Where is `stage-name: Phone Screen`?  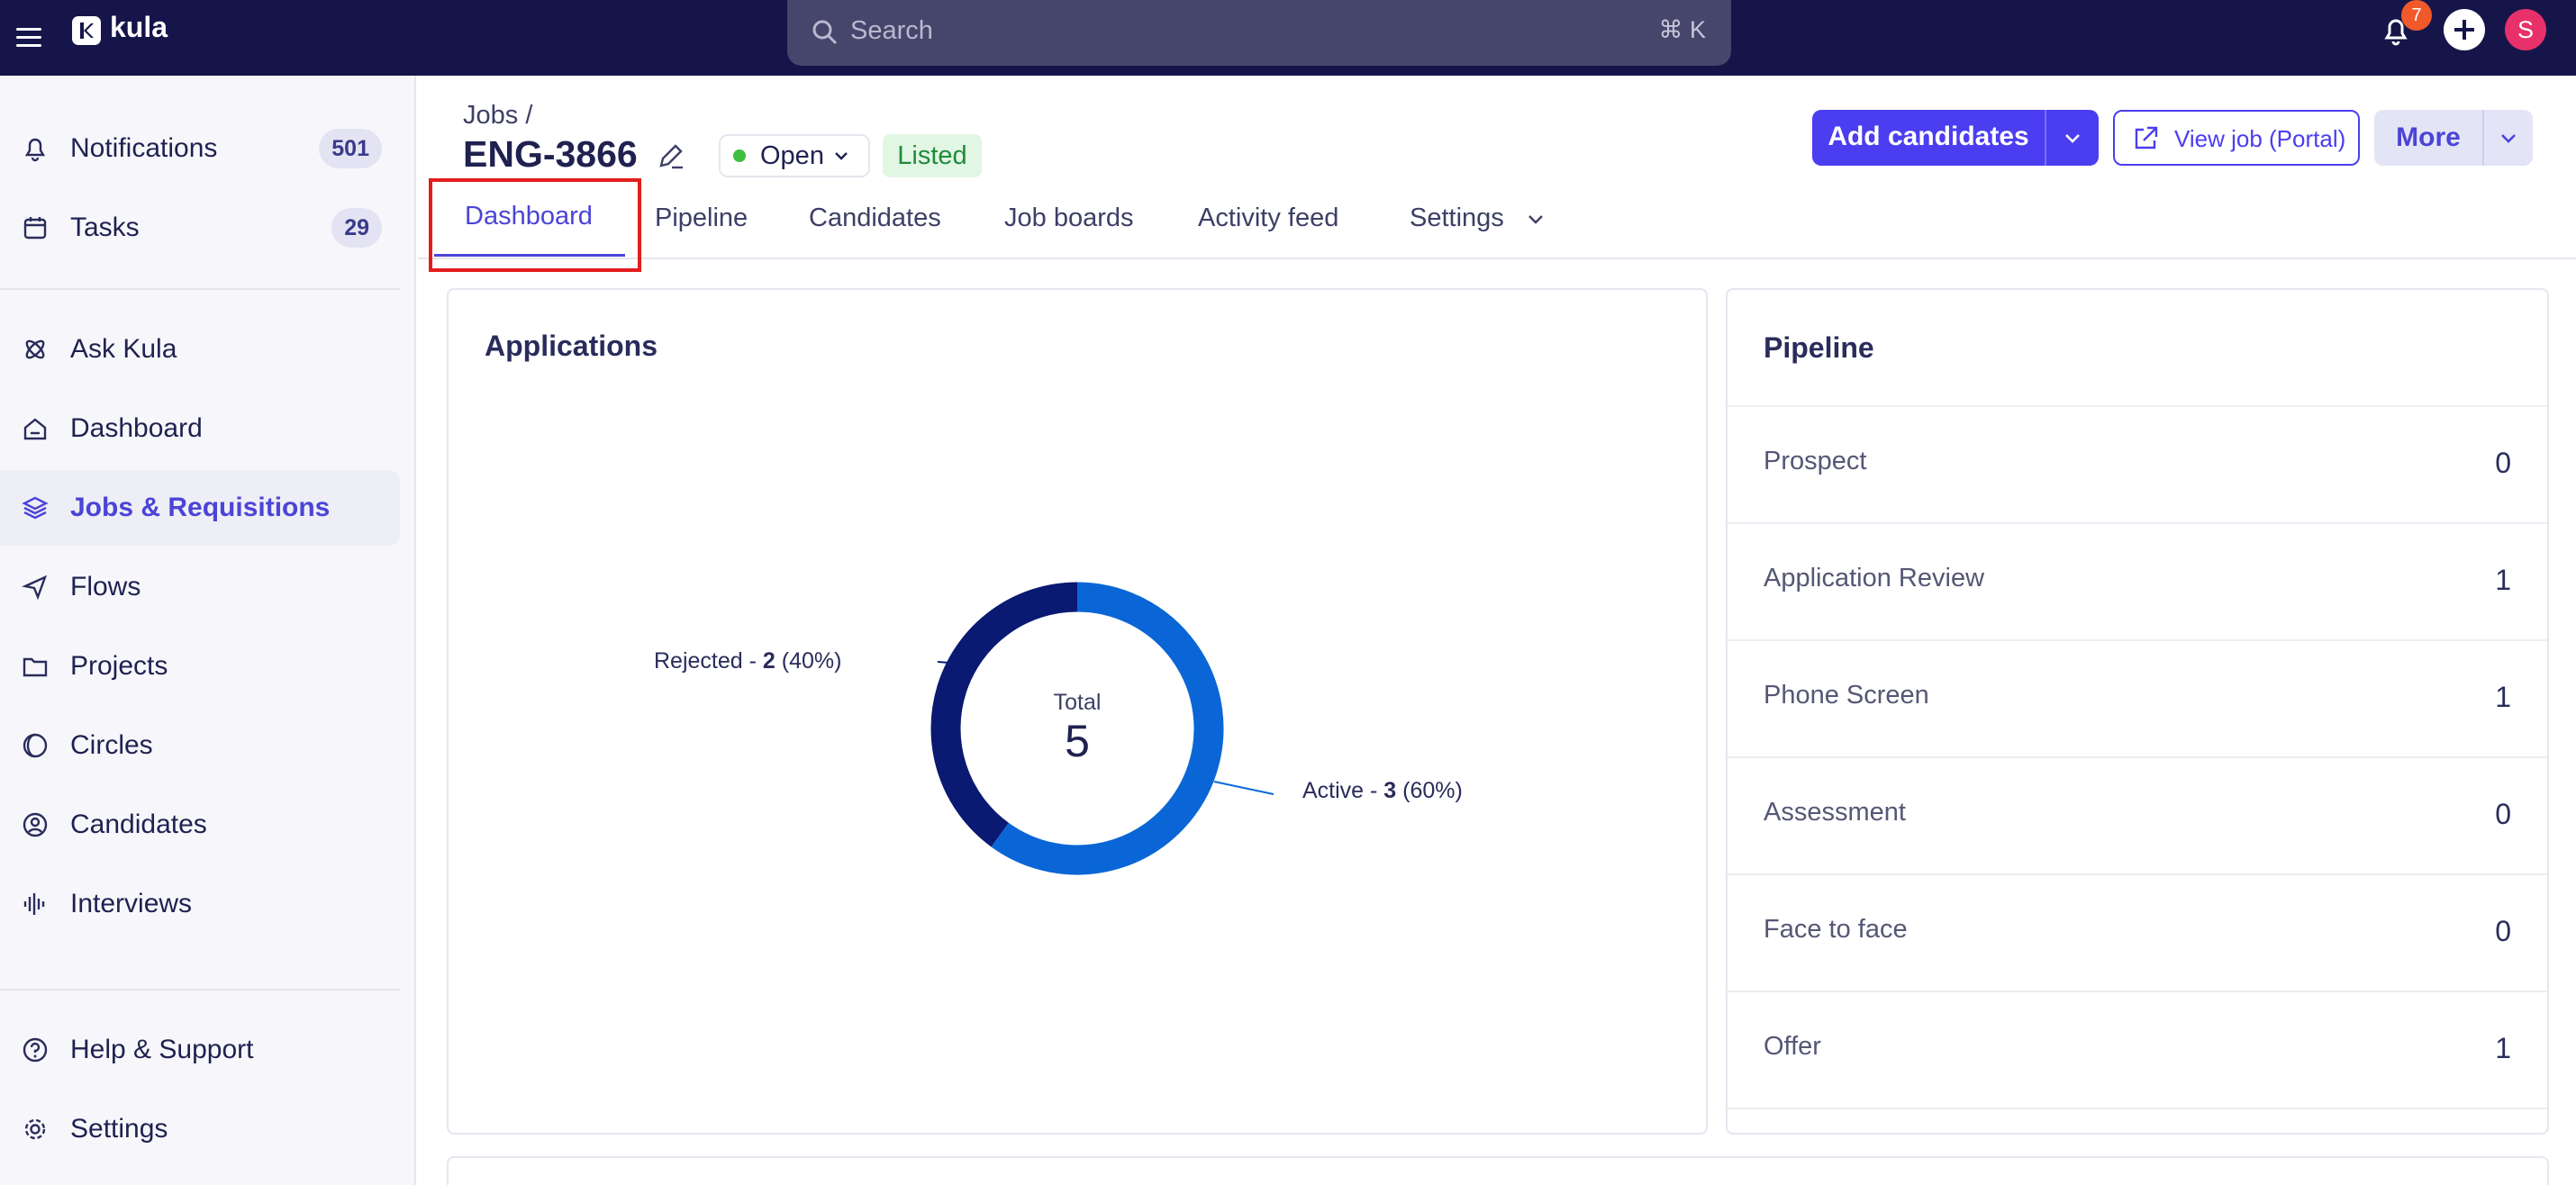 stage-name: Phone Screen is located at coordinates (1846, 696).